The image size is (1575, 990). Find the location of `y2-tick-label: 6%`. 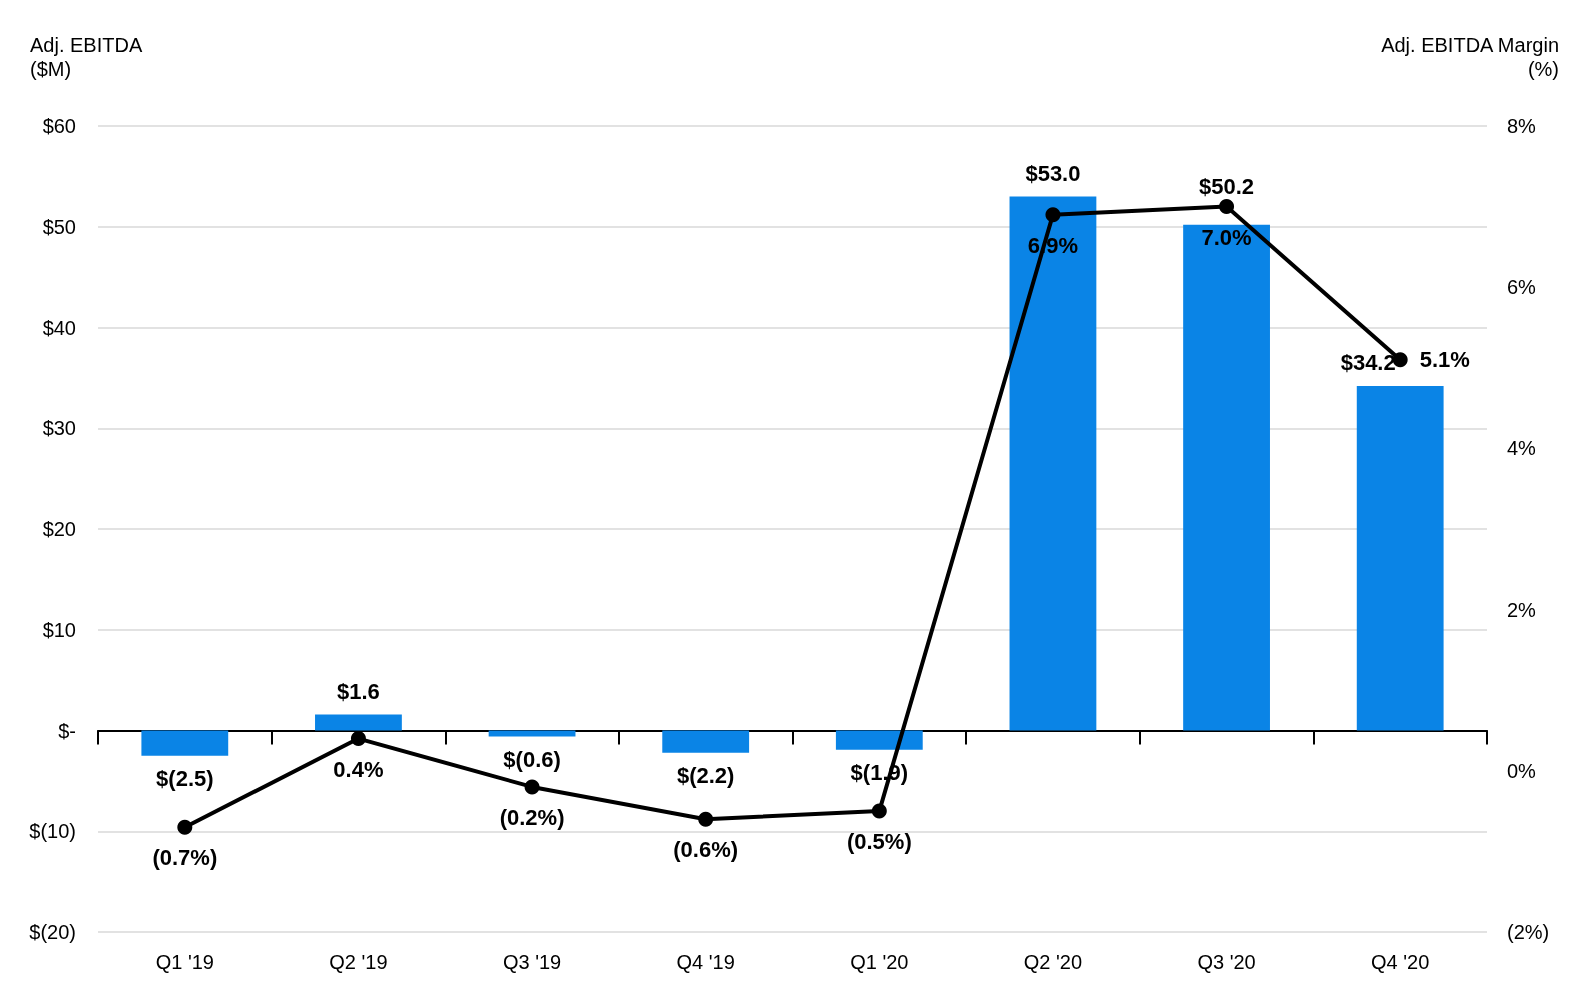

y2-tick-label: 6% is located at coordinates (1522, 287).